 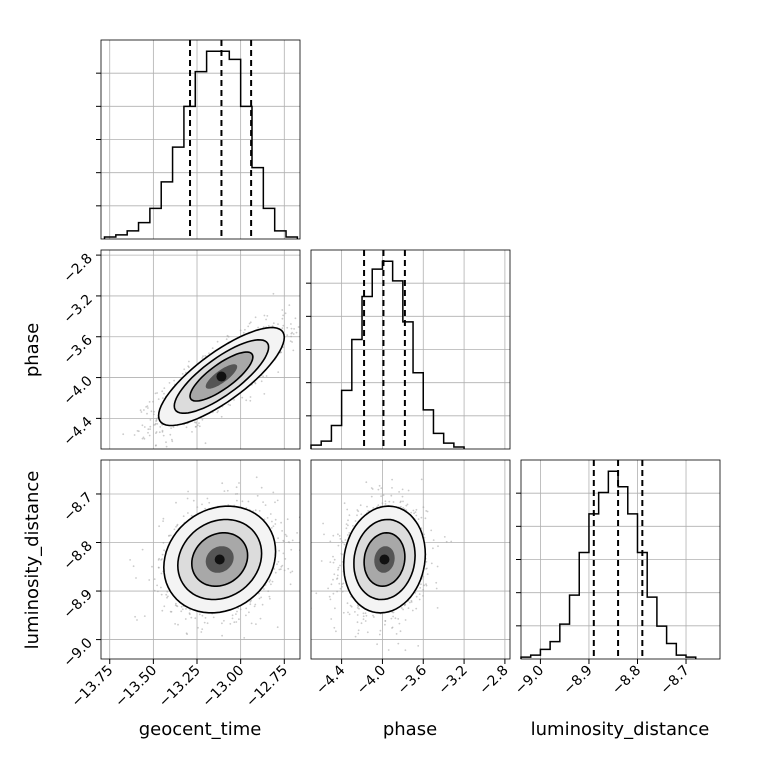 What do you see at coordinates (330, 679) in the screenshot?
I see `x-tick-label-phase: −4.4` at bounding box center [330, 679].